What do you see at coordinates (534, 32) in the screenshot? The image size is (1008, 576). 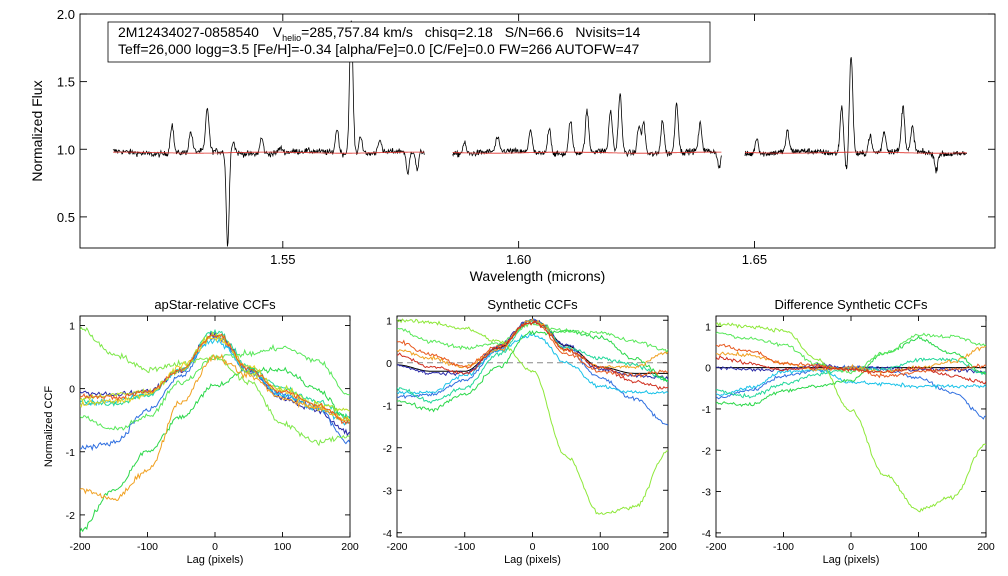 I see `sn-value: S/N=66.6` at bounding box center [534, 32].